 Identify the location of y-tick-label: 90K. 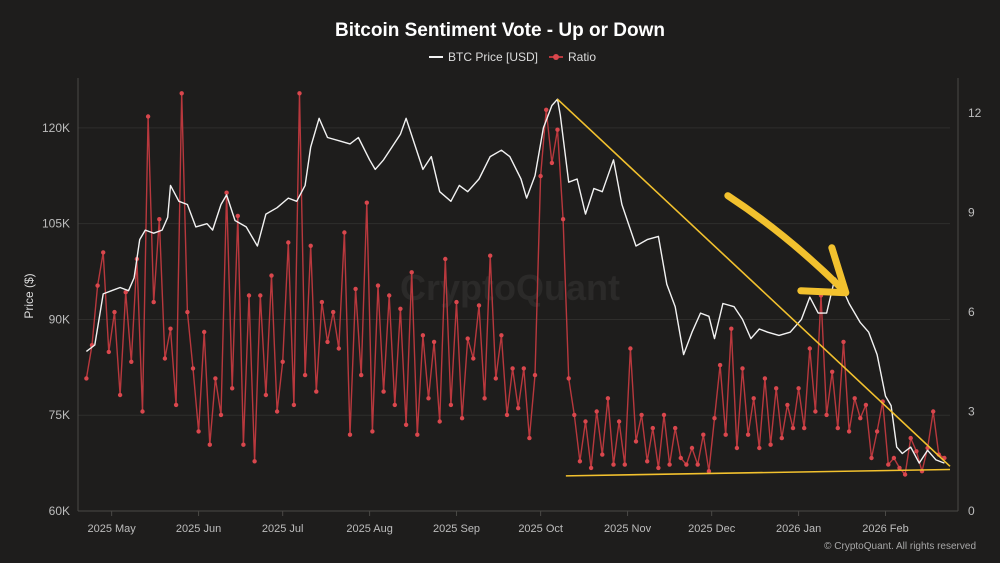
(59, 319).